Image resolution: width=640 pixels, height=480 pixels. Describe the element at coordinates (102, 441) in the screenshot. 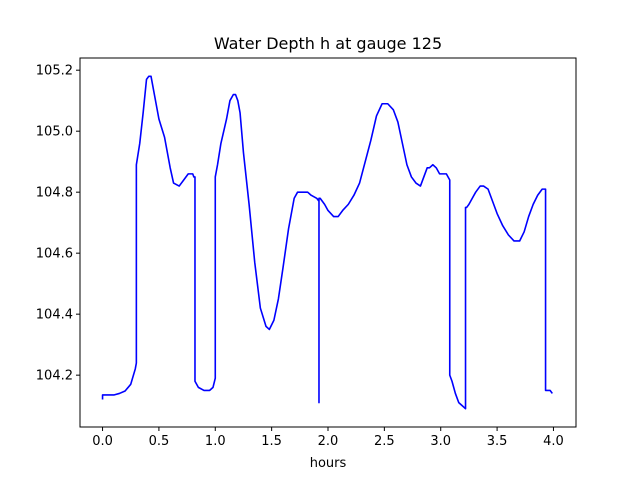

I see `x-tick-label: 0.0` at that location.